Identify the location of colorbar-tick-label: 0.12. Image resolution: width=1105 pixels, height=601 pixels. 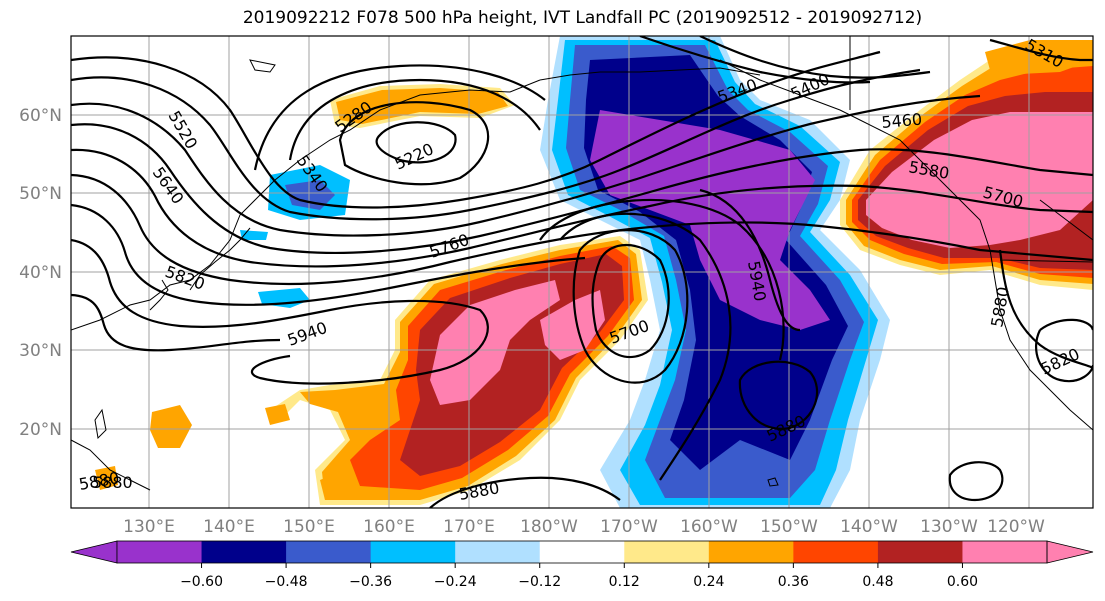
(624, 582).